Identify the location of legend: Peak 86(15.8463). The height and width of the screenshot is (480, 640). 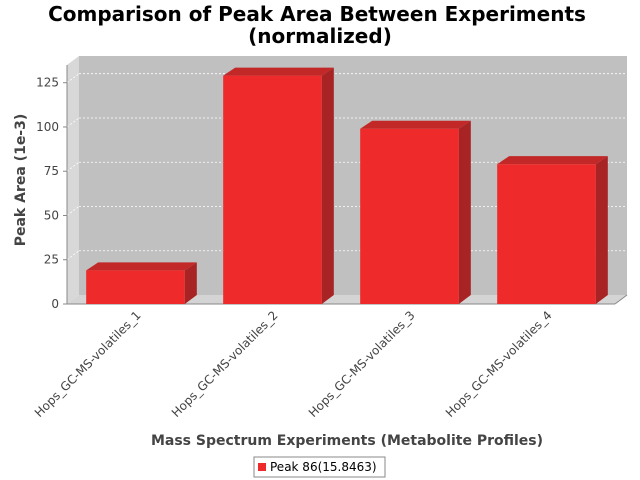
(319, 467).